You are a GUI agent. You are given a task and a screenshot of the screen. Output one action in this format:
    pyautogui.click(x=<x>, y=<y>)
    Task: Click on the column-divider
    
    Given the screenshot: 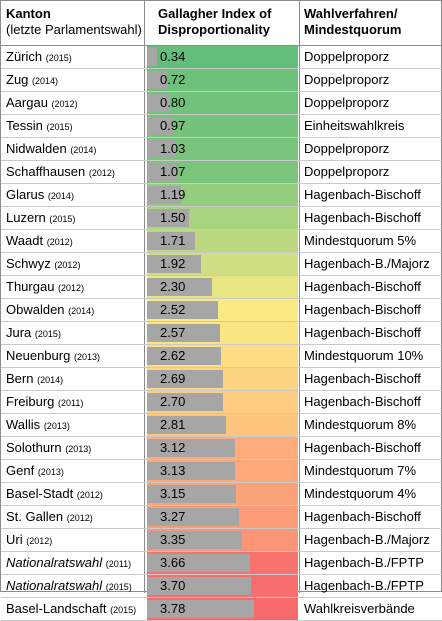 What is the action you would take?
    pyautogui.click(x=144, y=297)
    